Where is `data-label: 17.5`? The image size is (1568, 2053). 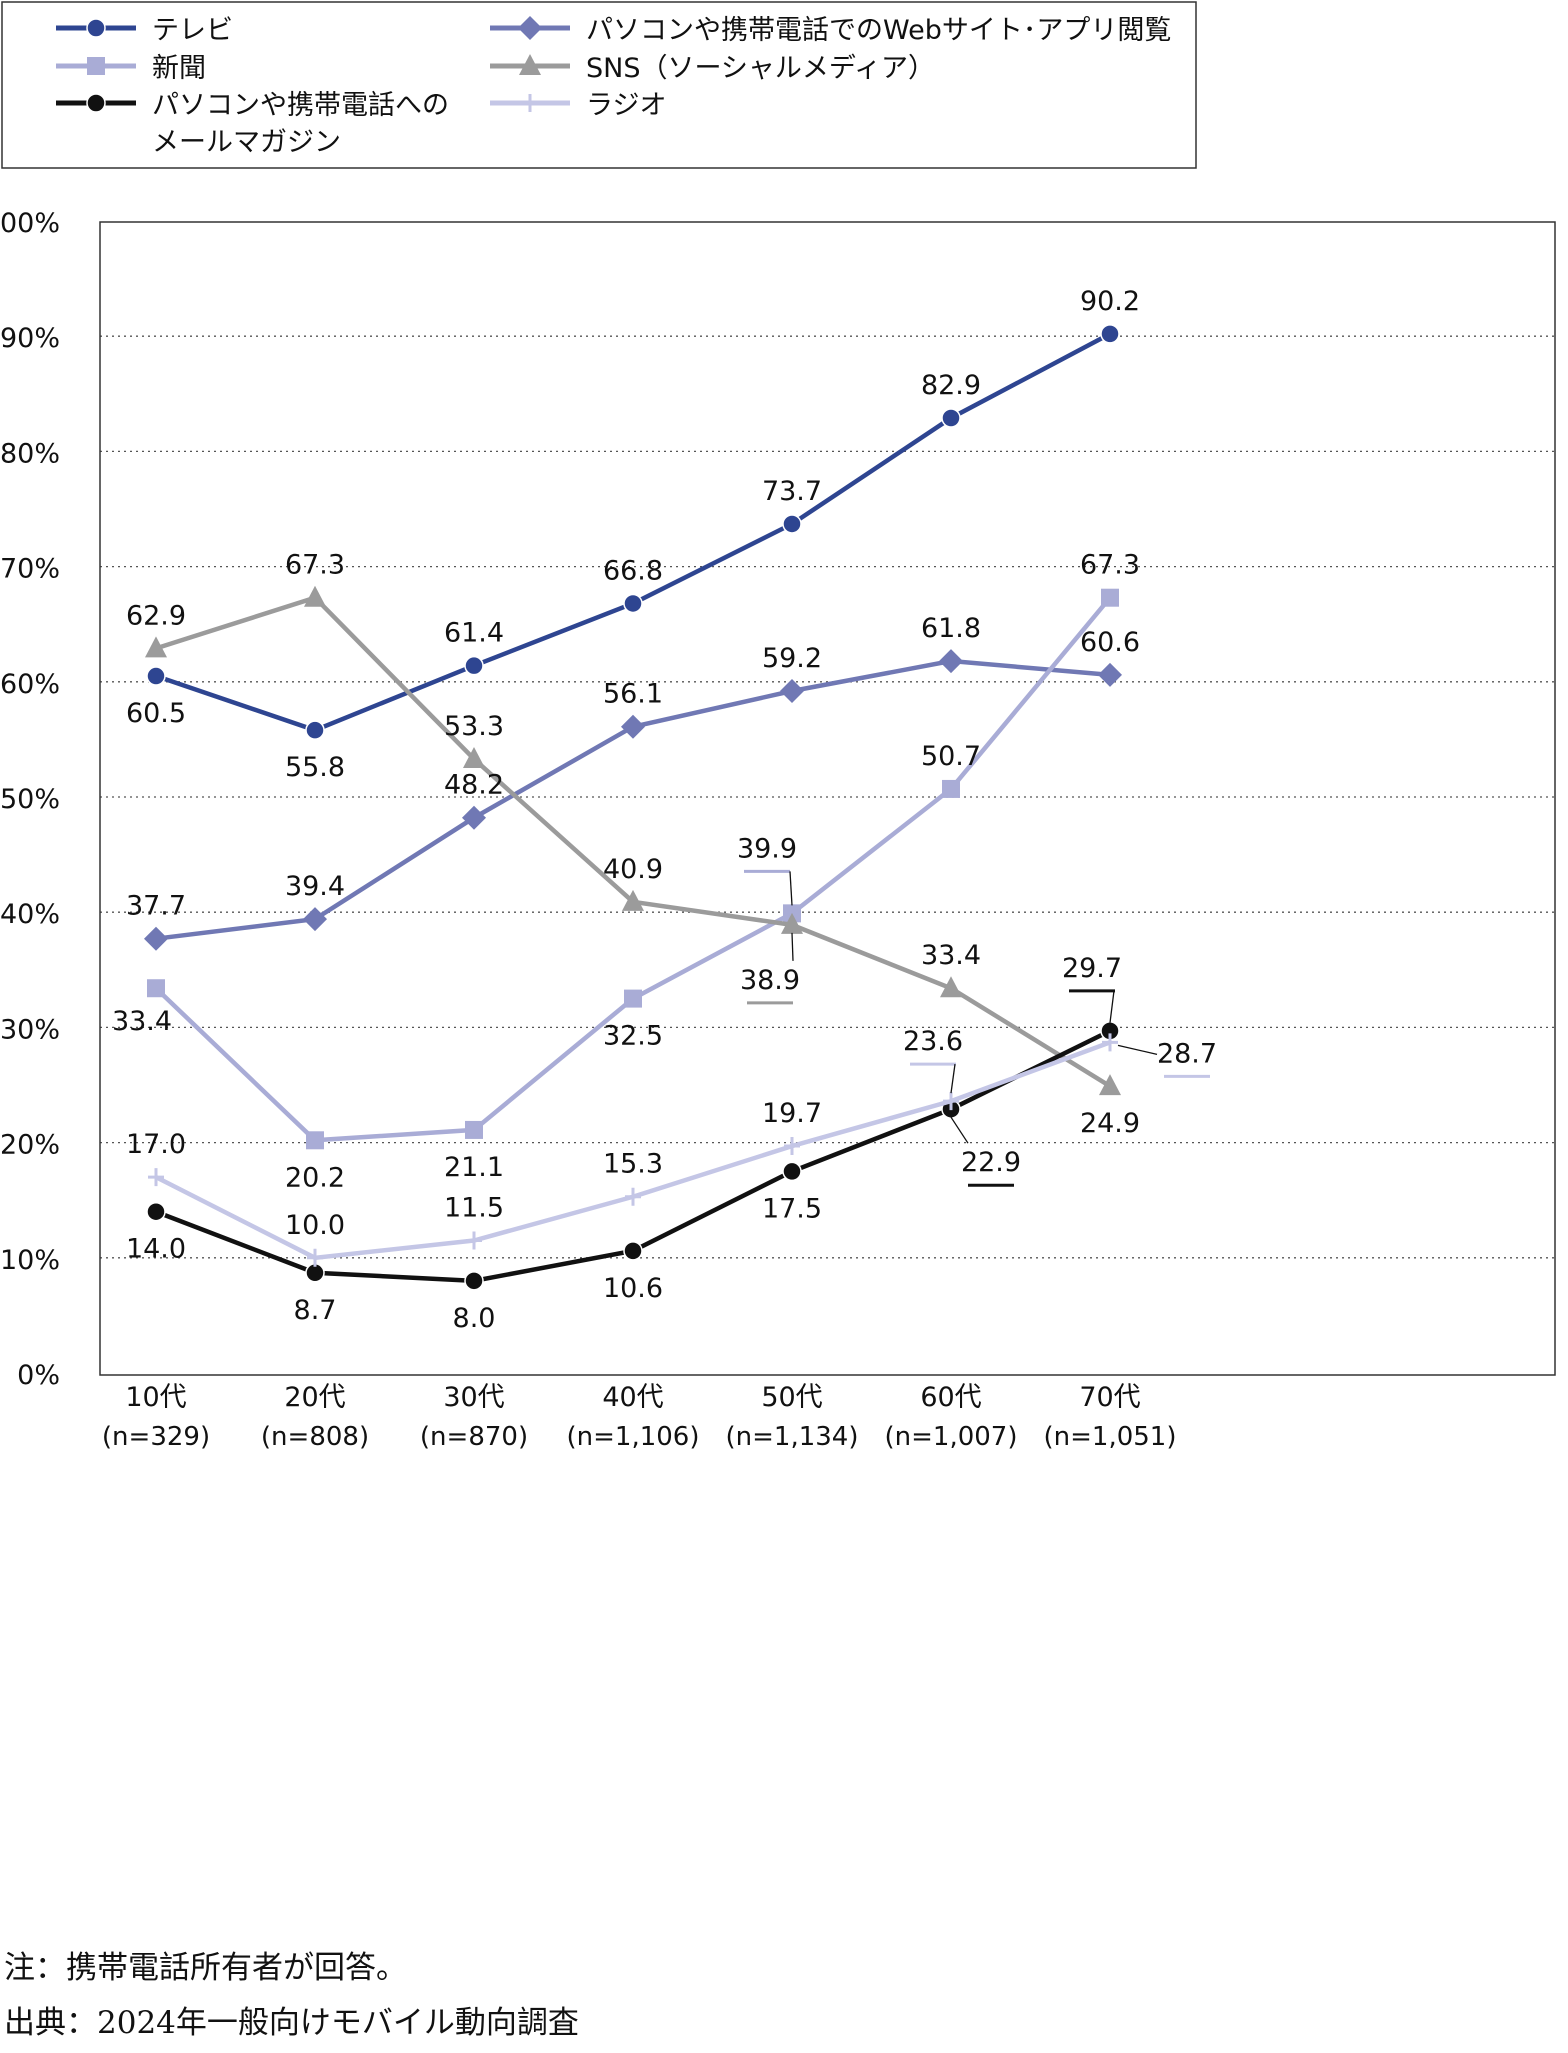
data-label: 17.5 is located at coordinates (792, 1208).